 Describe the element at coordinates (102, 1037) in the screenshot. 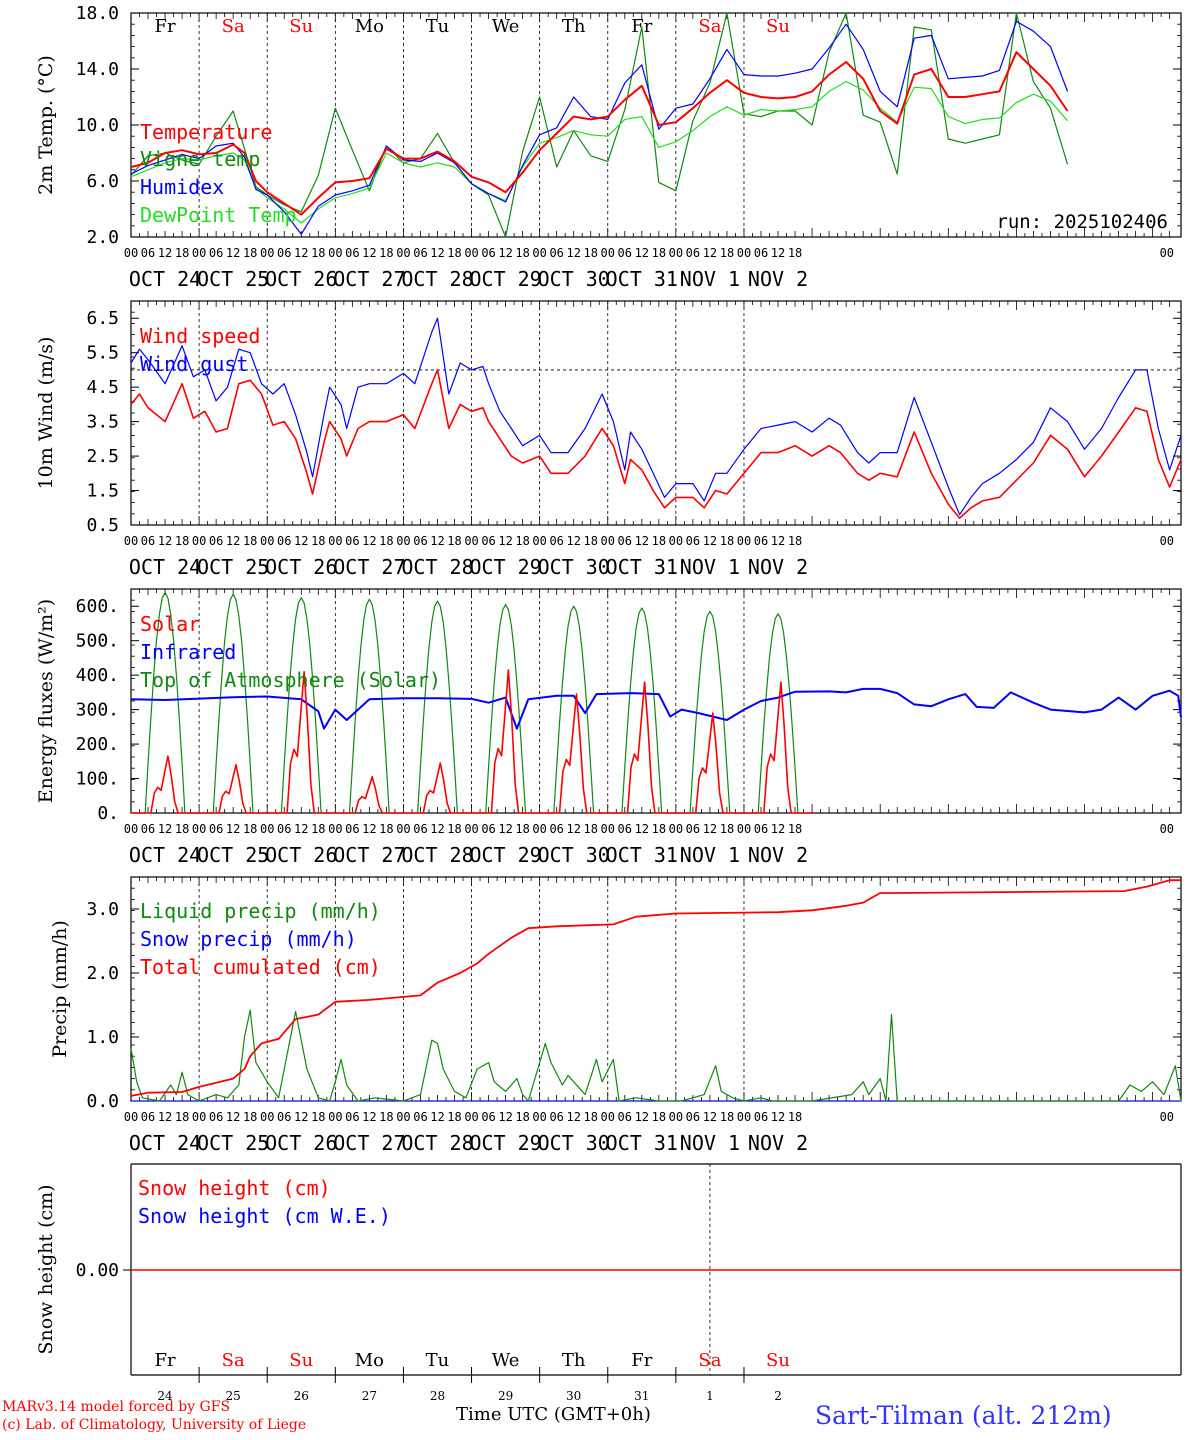

I see `y-tick-label: 1.0` at that location.